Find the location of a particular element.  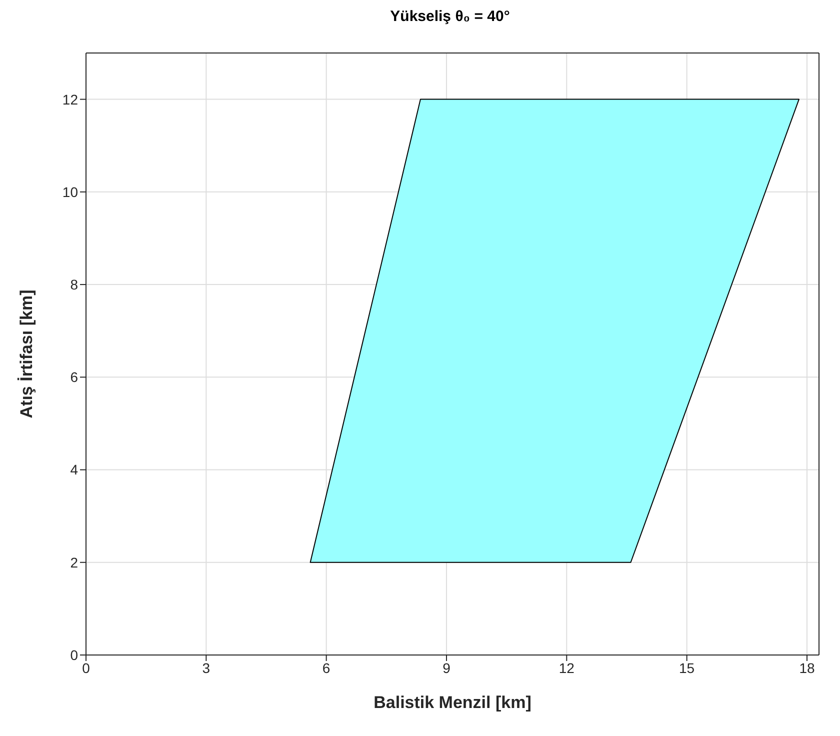

y-tick-label: 10 is located at coordinates (70, 192).